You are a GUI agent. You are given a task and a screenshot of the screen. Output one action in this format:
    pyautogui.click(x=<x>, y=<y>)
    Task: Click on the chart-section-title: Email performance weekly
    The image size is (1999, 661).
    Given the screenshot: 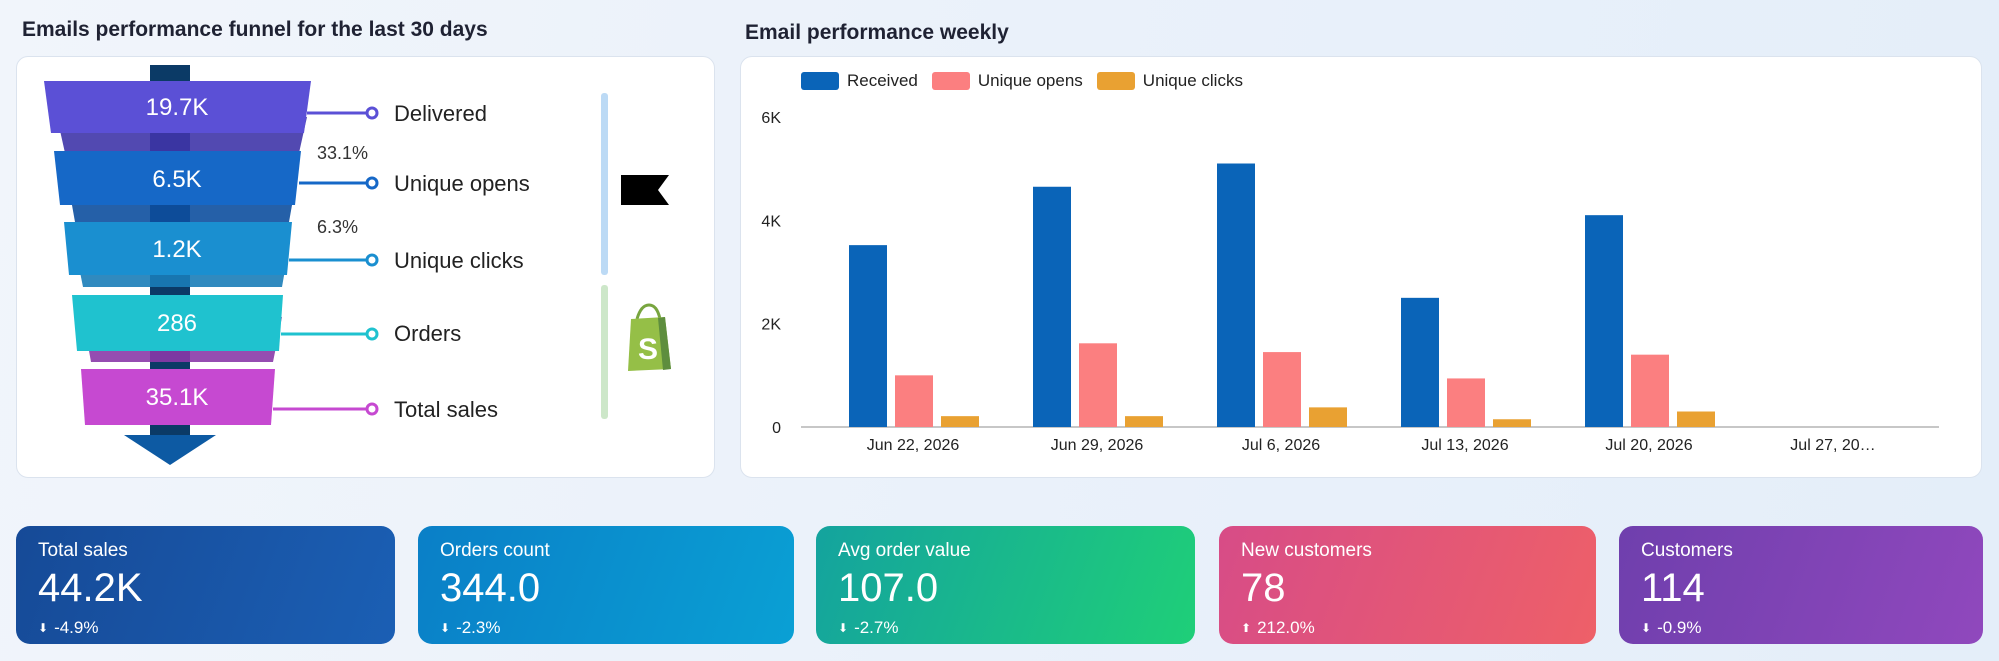 What is the action you would take?
    pyautogui.click(x=877, y=32)
    